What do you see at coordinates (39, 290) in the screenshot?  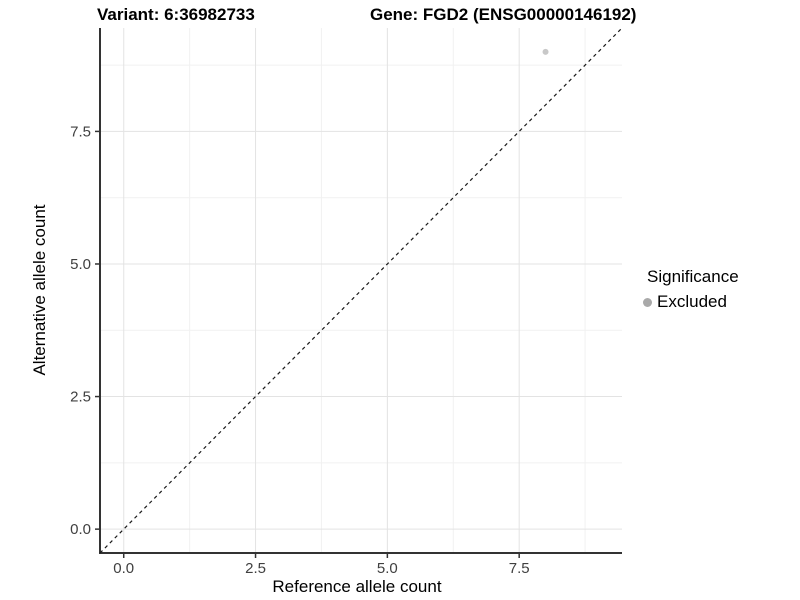 I see `y-axis-title: Alternative allele count` at bounding box center [39, 290].